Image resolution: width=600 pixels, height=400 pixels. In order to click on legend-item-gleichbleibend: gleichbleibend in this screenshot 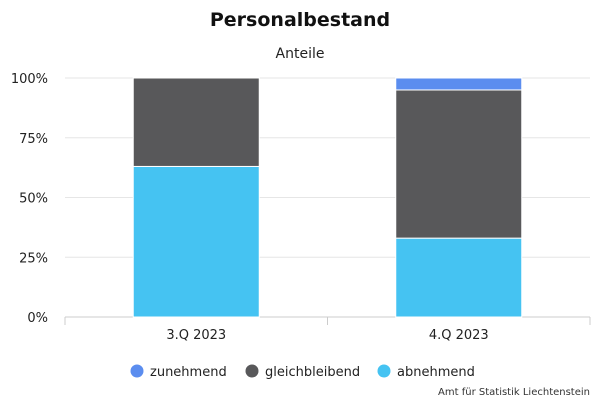, I will do `click(303, 372)`.